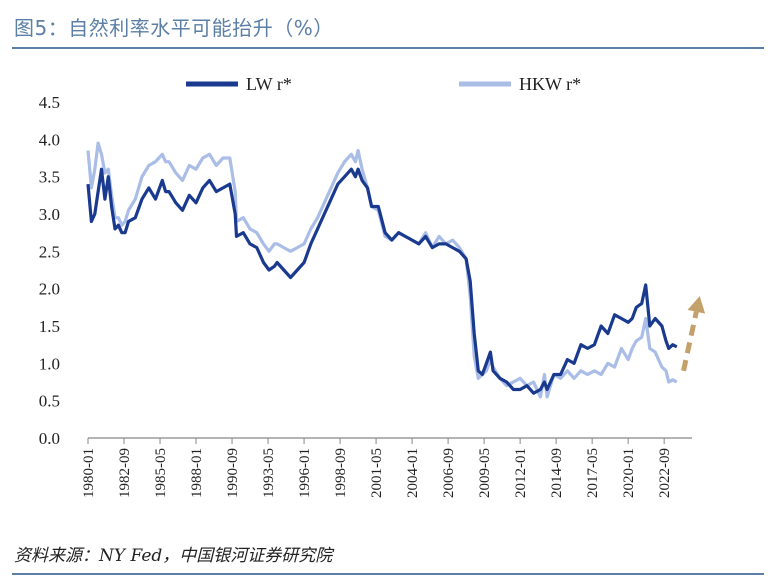  Describe the element at coordinates (690, 341) in the screenshot. I see `trend-arrow-shaft` at that location.